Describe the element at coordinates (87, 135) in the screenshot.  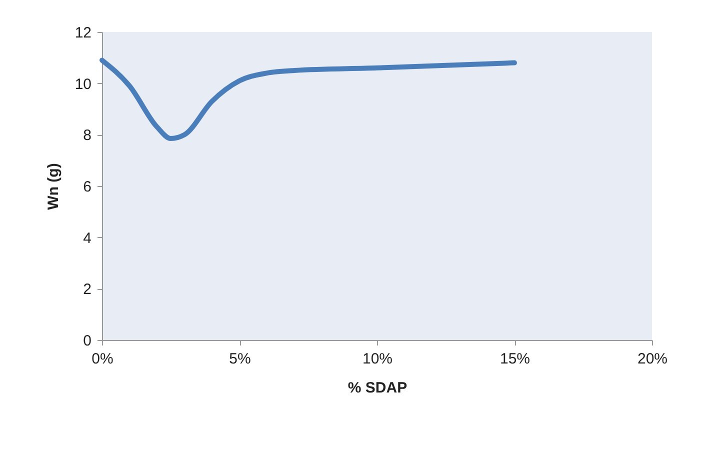
I see `y-tick-label: 8` at that location.